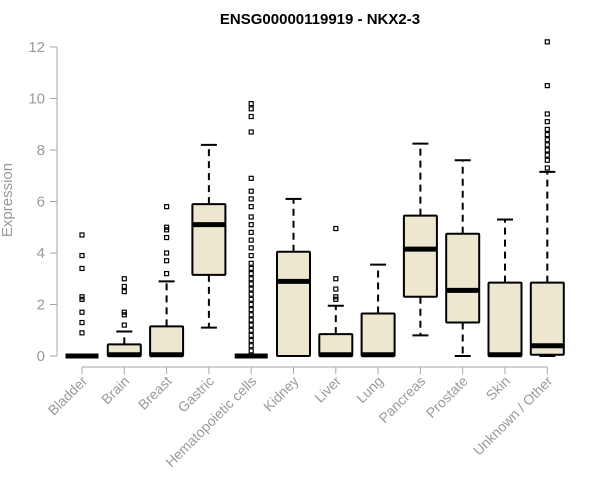 The image size is (600, 500). Describe the element at coordinates (447, 397) in the screenshot. I see `x-tick-label: Prostate` at that location.